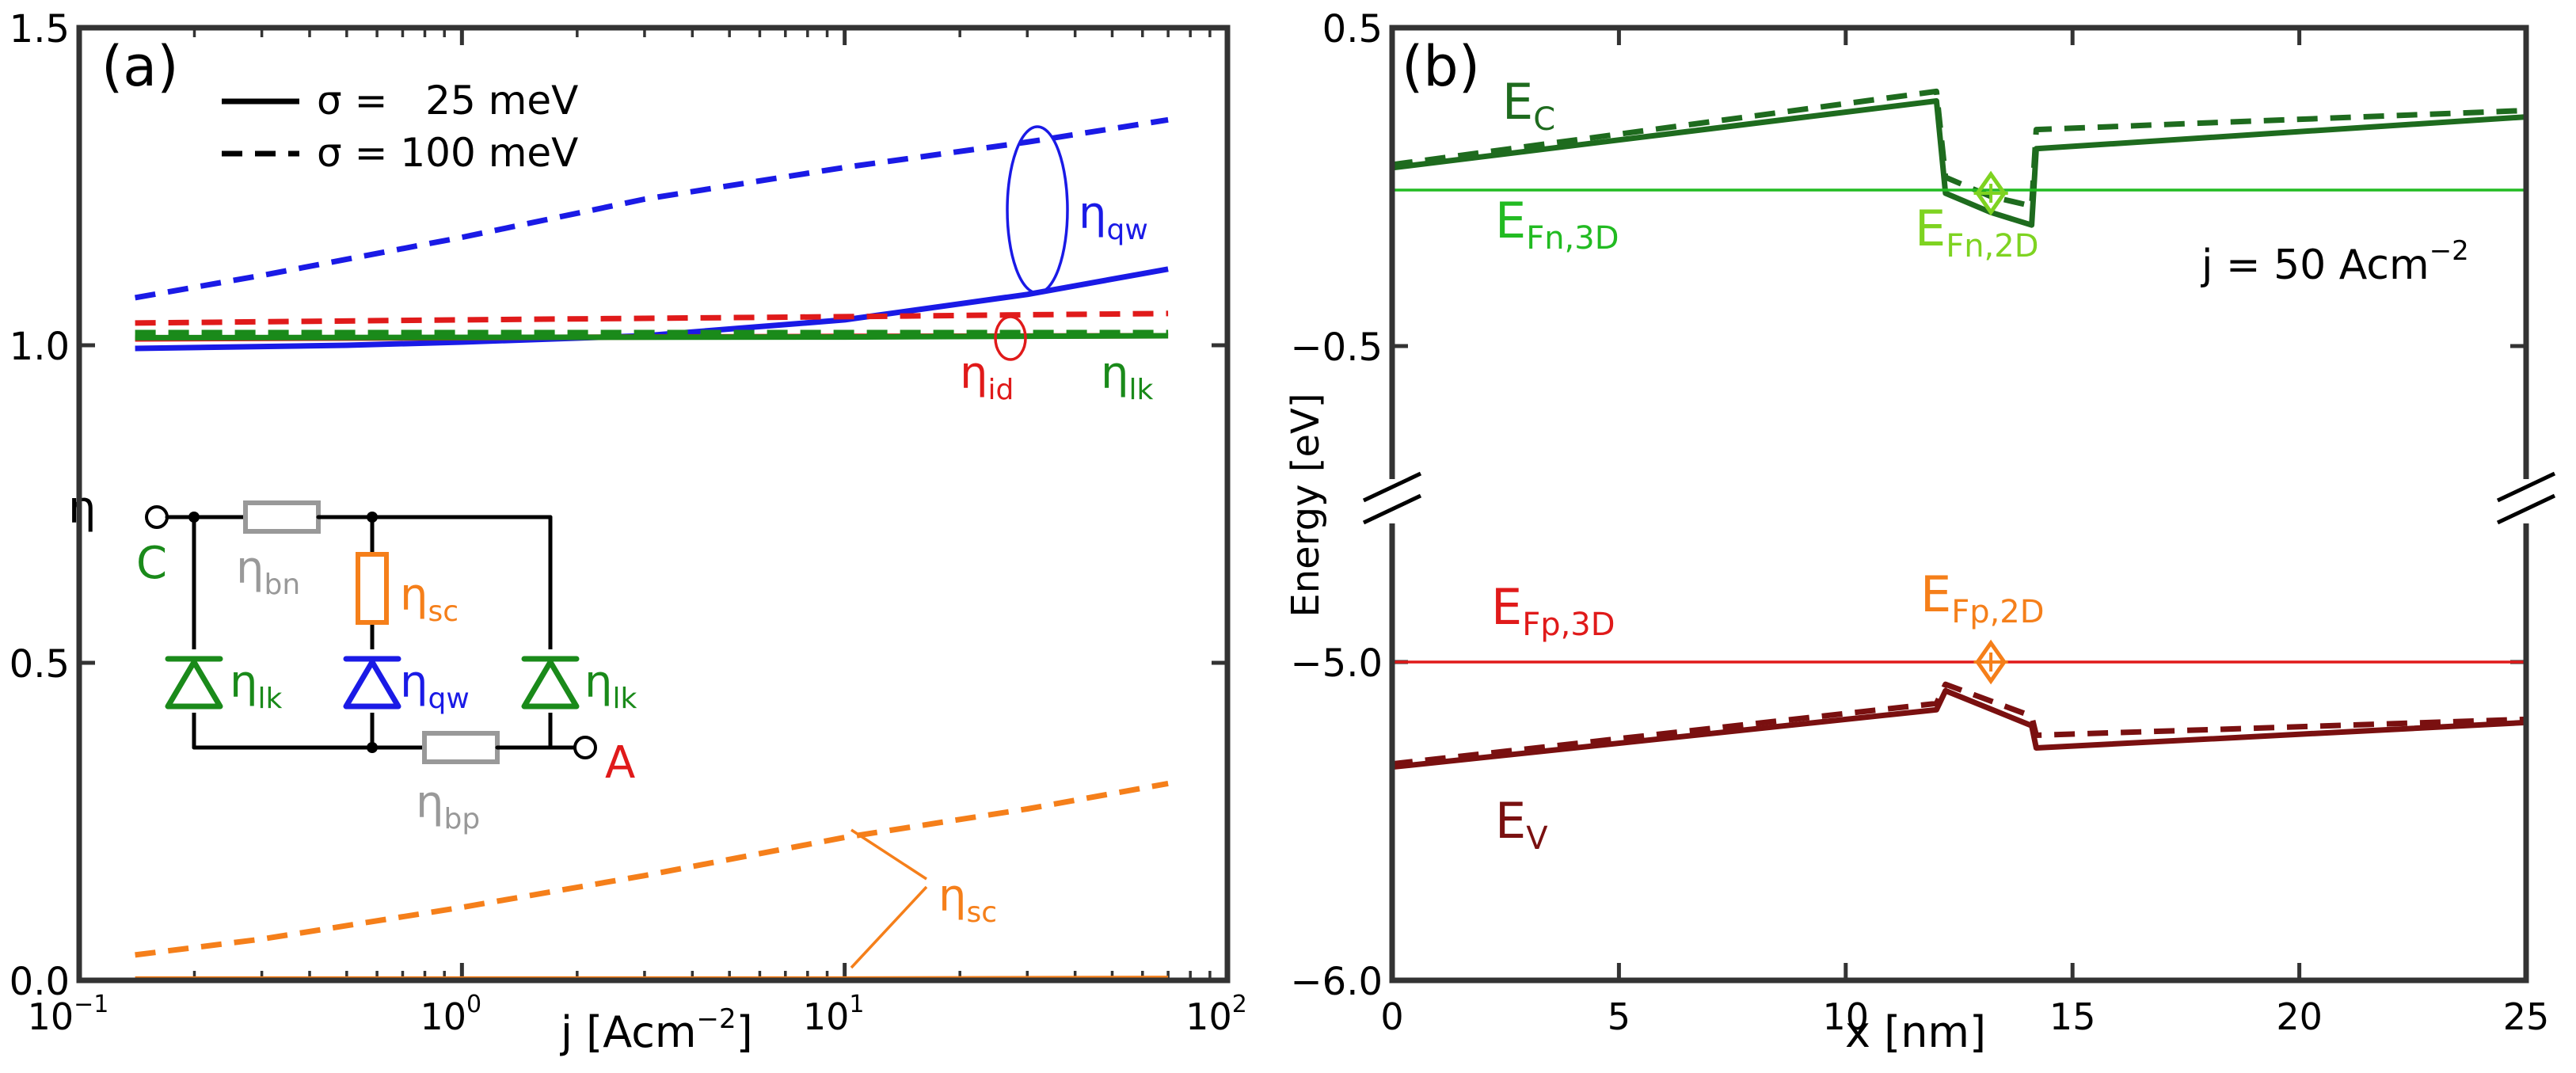 This screenshot has height=1073, width=2576. I want to click on label-ec: EC, so click(1528, 106).